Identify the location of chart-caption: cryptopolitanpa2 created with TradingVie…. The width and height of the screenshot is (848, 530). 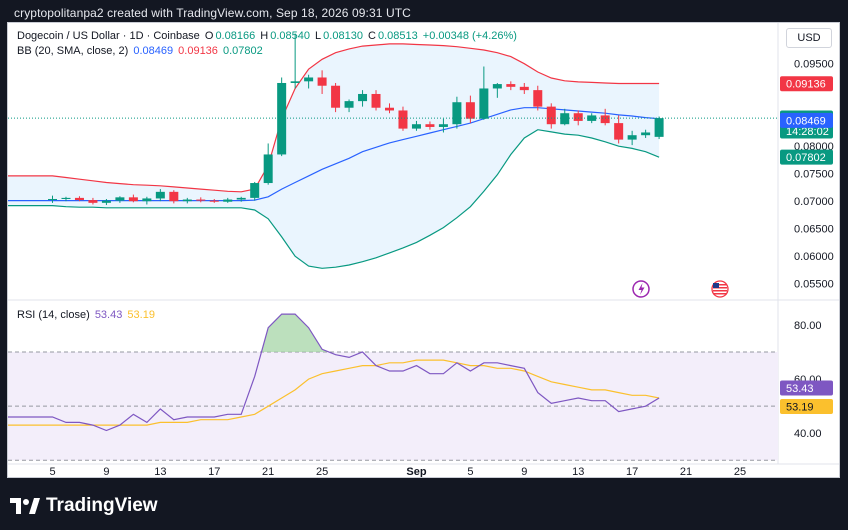
(212, 13).